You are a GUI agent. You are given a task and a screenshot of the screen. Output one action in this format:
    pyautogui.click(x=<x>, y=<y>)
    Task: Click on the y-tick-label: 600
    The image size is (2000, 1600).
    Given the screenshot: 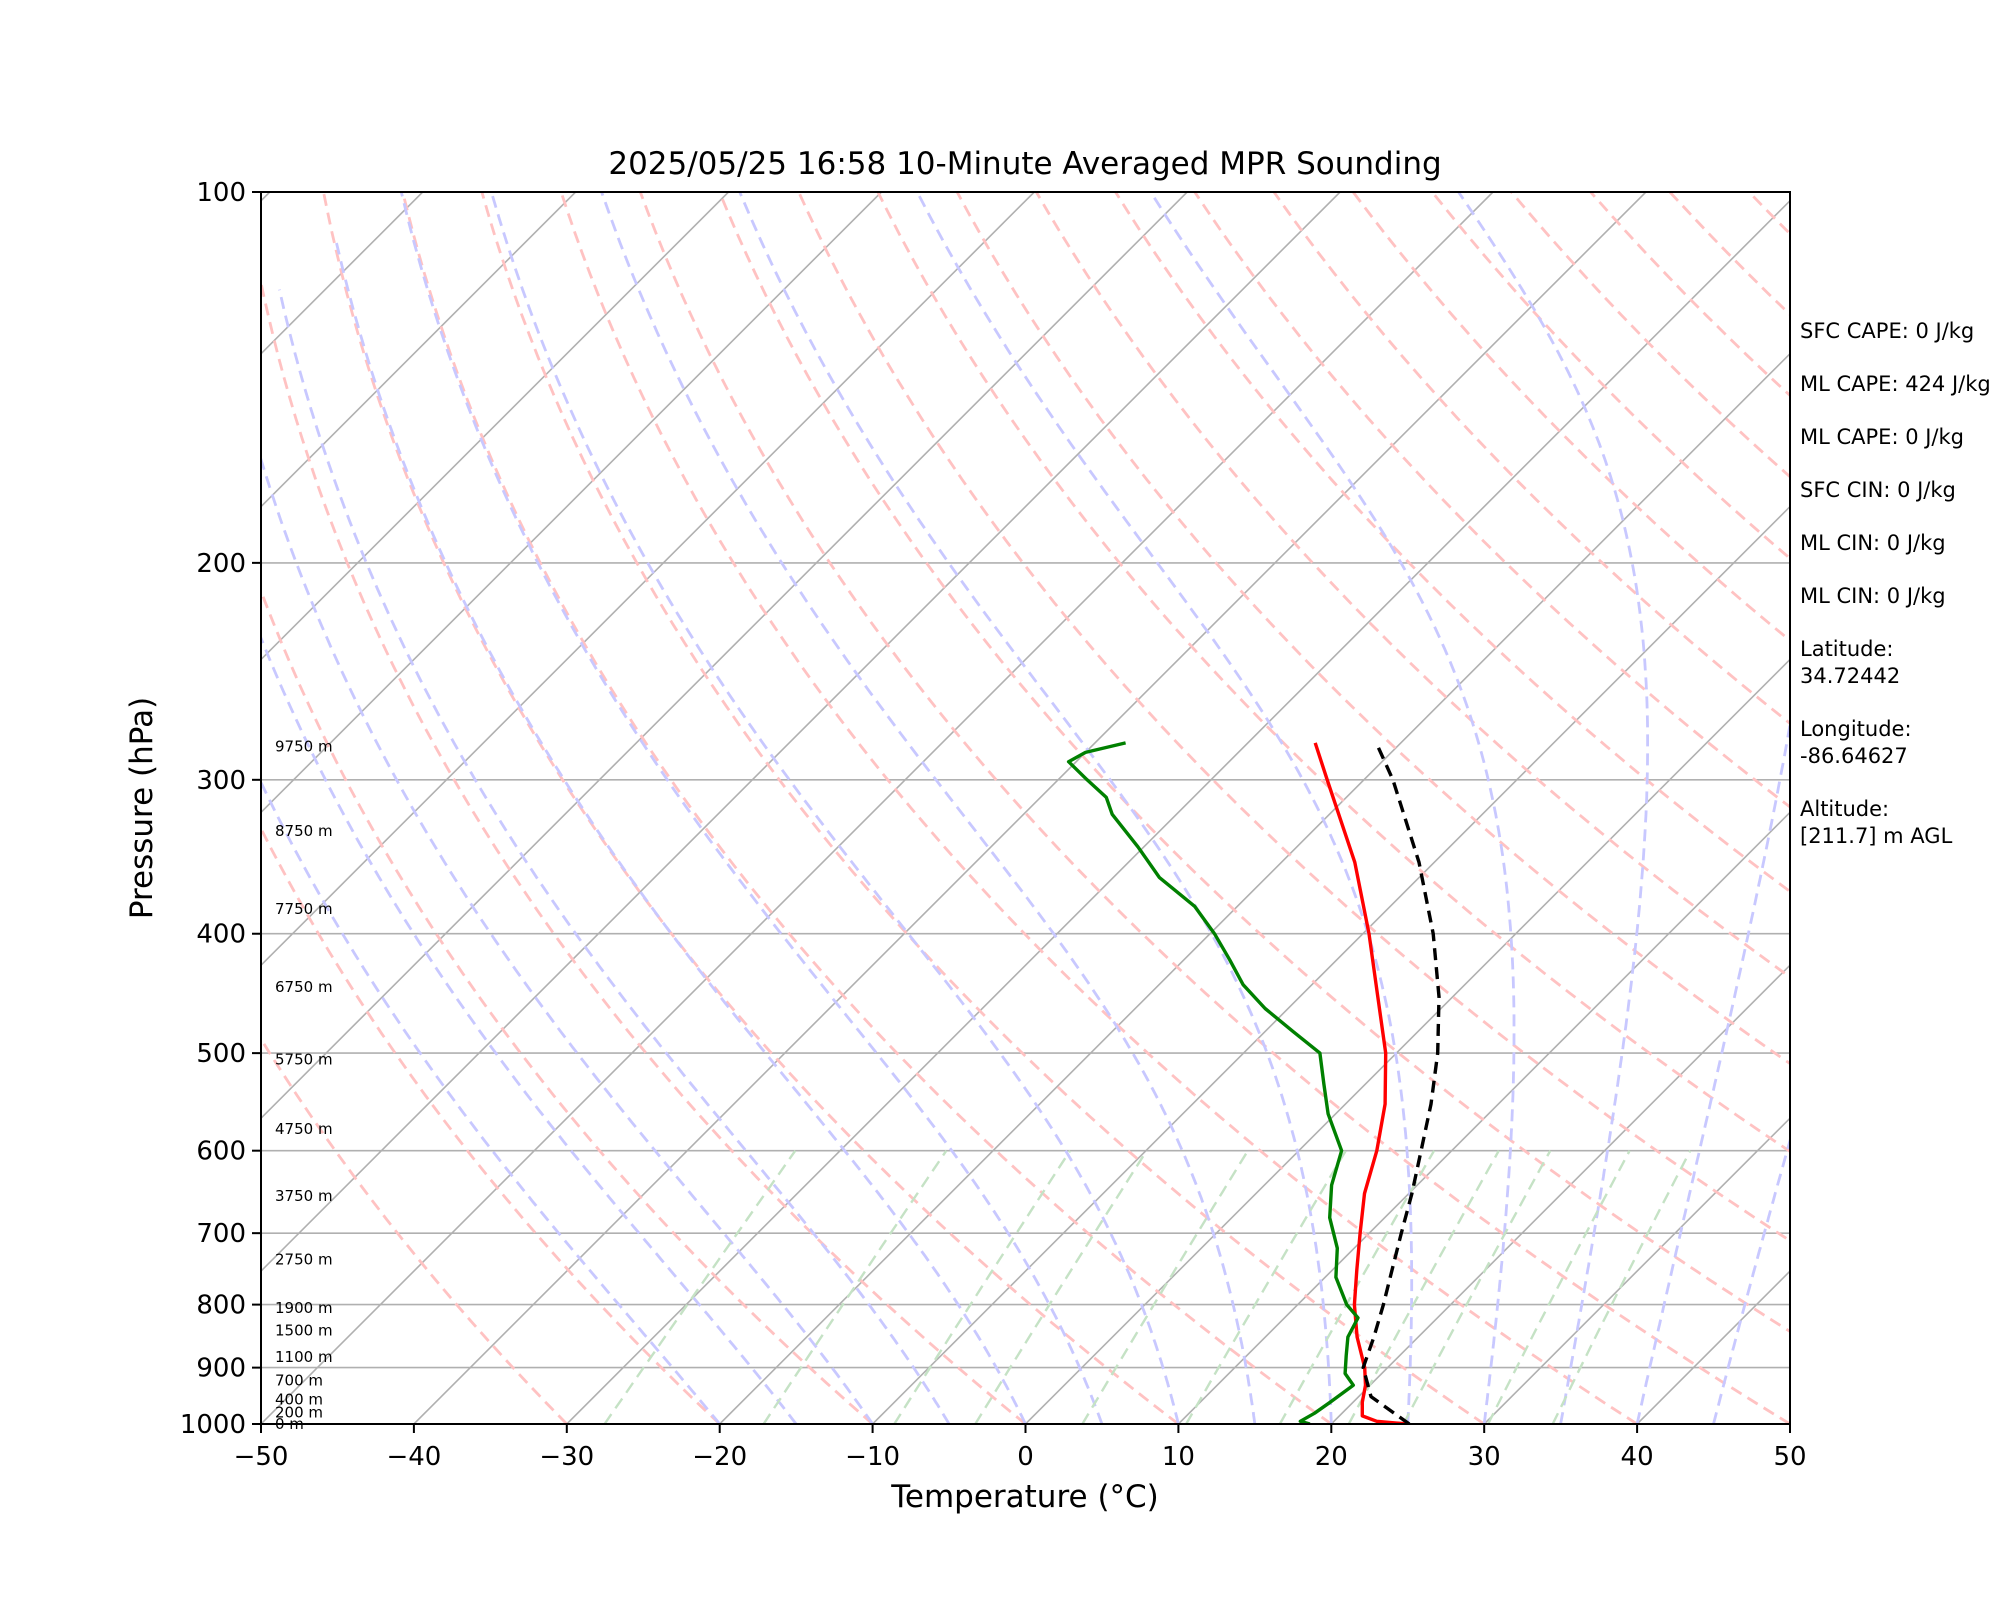 What is the action you would take?
    pyautogui.click(x=221, y=1152)
    